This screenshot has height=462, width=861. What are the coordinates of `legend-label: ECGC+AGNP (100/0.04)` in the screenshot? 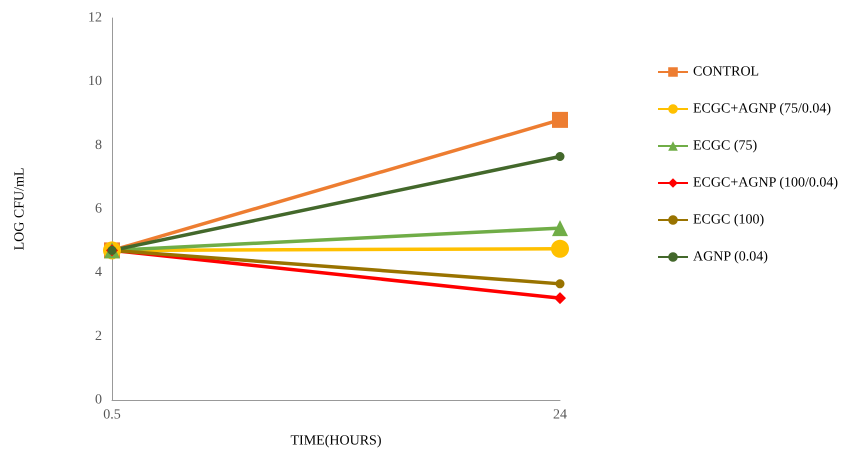 It's located at (765, 183).